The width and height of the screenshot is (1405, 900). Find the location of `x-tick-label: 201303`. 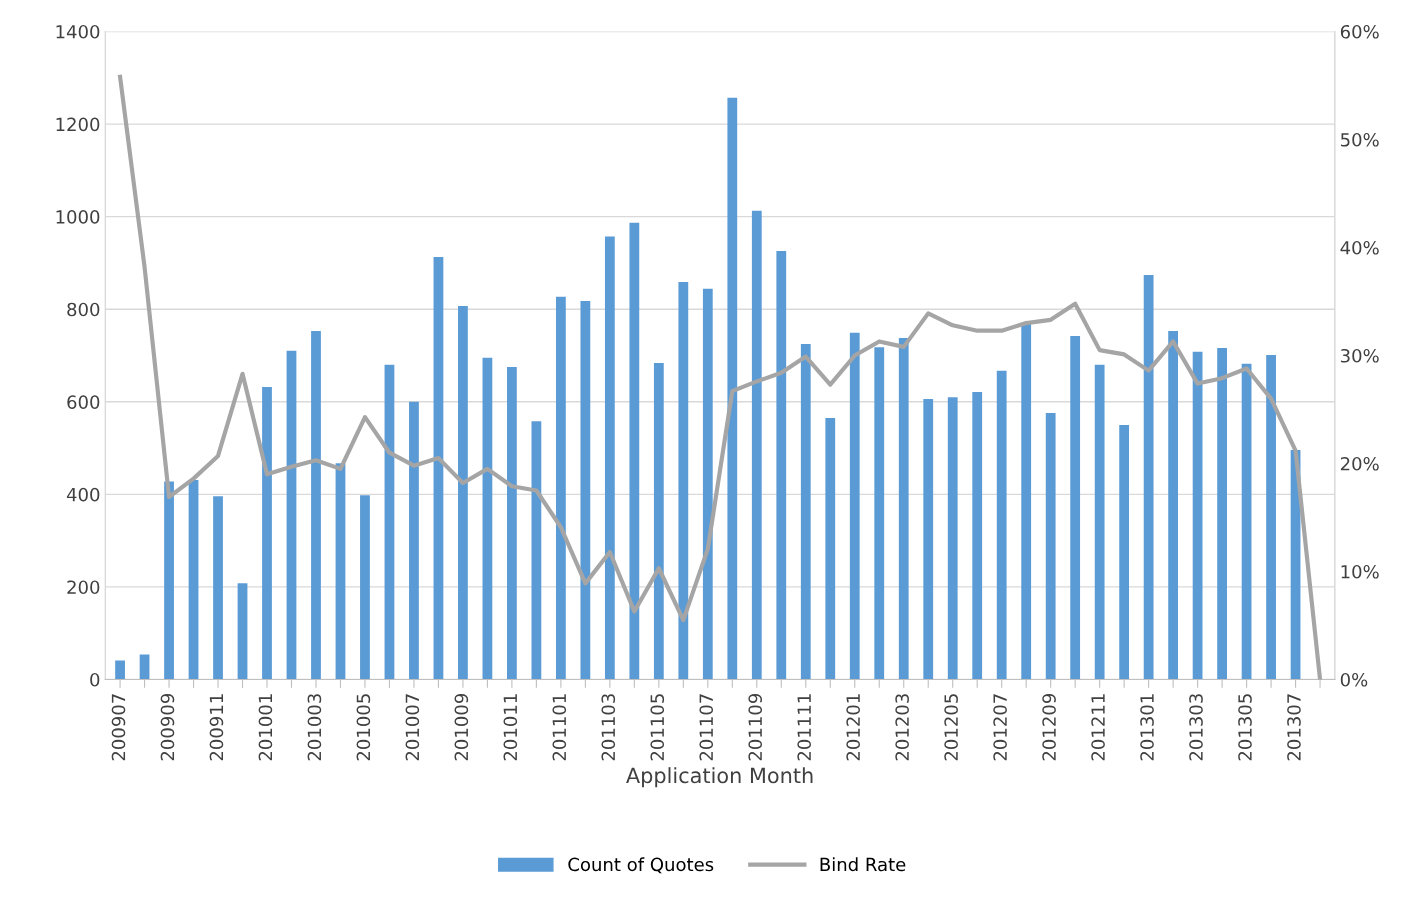

x-tick-label: 201303 is located at coordinates (1196, 727).